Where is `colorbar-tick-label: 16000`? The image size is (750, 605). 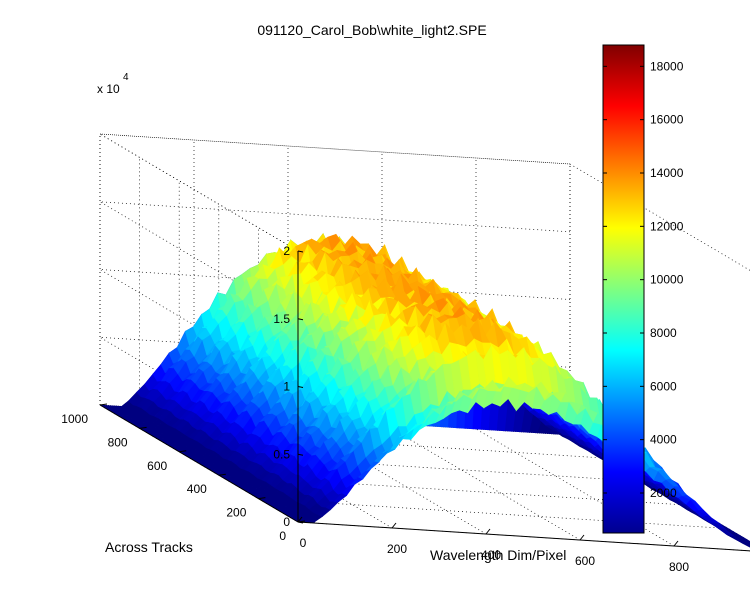
colorbar-tick-label: 16000 is located at coordinates (667, 120).